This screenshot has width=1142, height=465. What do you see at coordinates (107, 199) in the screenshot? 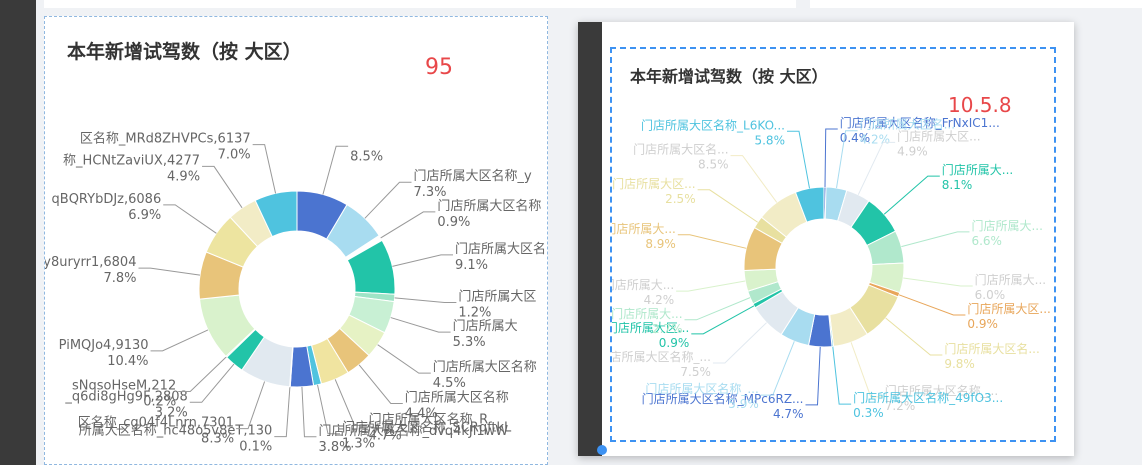
I see `slice-label: qBQRYbDJz,6086` at bounding box center [107, 199].